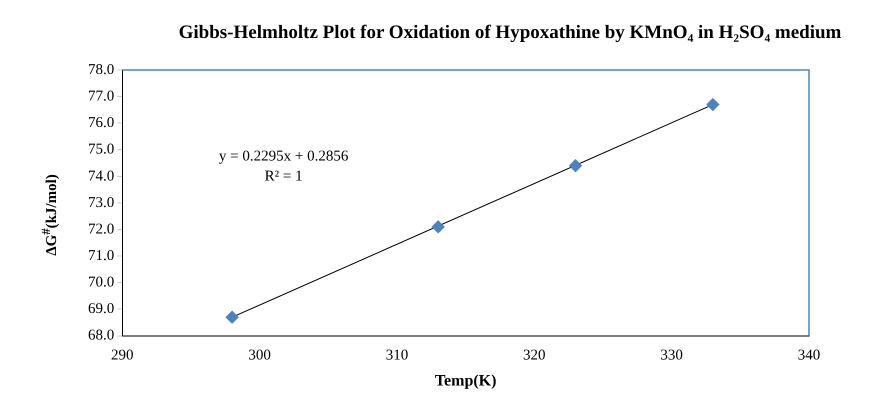 This screenshot has height=400, width=879. Describe the element at coordinates (259, 356) in the screenshot. I see `x-tick-label: 300` at that location.